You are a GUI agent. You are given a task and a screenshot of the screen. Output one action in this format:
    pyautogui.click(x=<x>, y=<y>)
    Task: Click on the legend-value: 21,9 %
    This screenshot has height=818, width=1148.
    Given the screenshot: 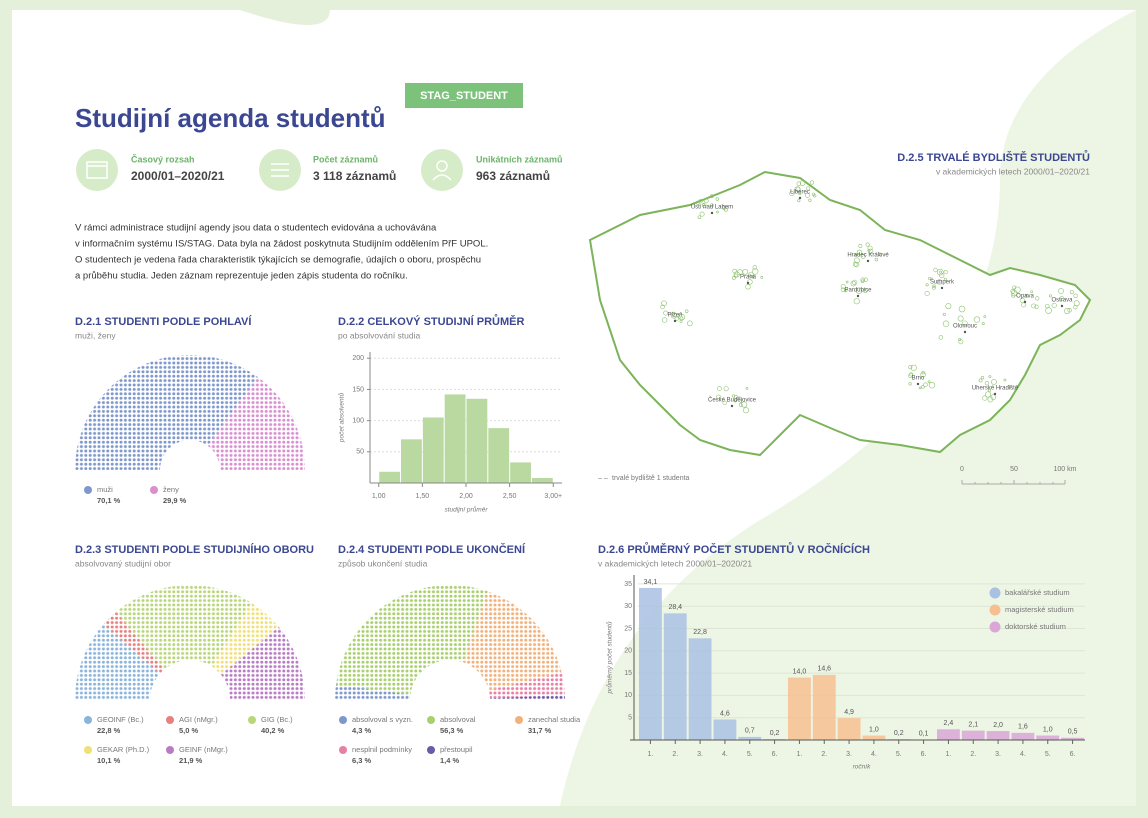 What is the action you would take?
    pyautogui.click(x=191, y=760)
    